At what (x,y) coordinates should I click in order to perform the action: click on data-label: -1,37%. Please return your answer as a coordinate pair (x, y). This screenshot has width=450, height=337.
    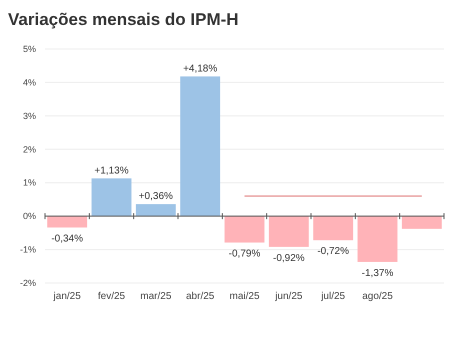
    Looking at the image, I should click on (378, 273).